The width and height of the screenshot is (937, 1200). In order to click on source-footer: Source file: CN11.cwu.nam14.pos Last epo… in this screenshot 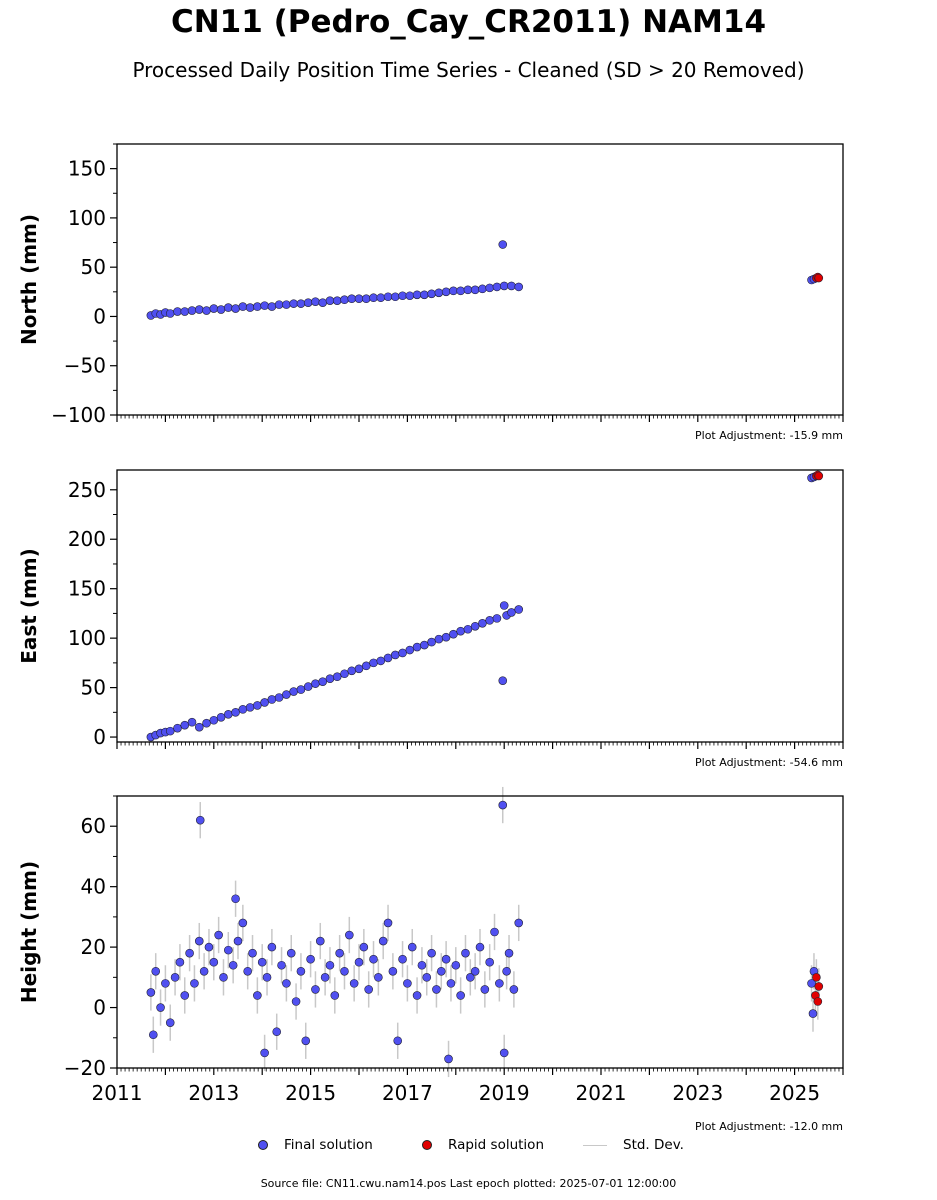, I will do `click(468, 1183)`.